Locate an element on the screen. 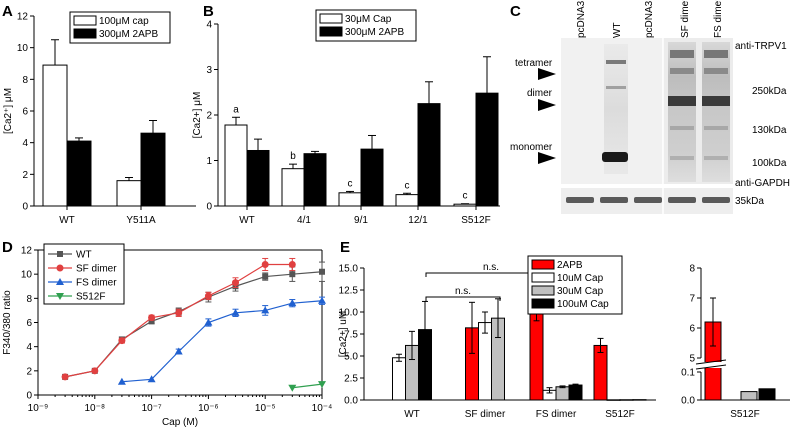 The width and height of the screenshot is (797, 429). panel-label-e: E is located at coordinates (345, 247).